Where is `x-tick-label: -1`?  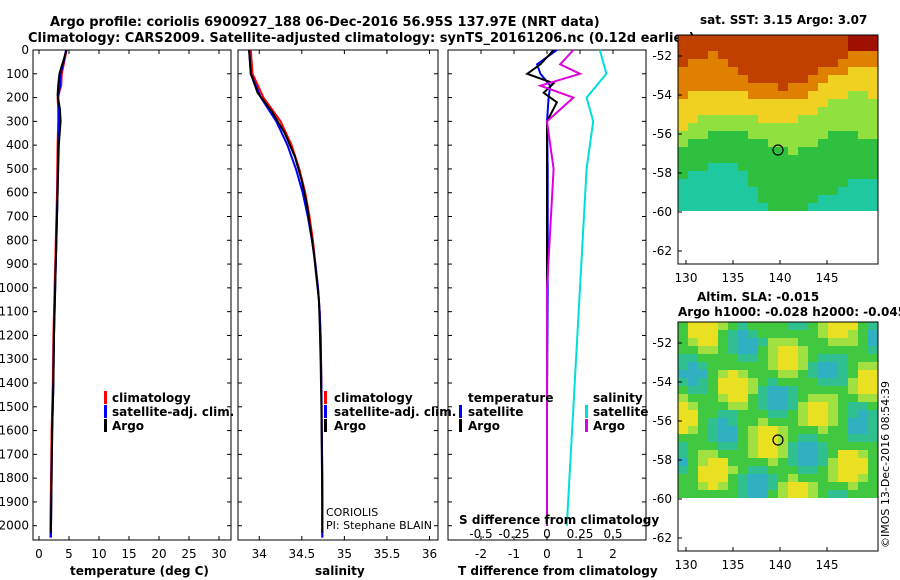 x-tick-label: -1 is located at coordinates (514, 554).